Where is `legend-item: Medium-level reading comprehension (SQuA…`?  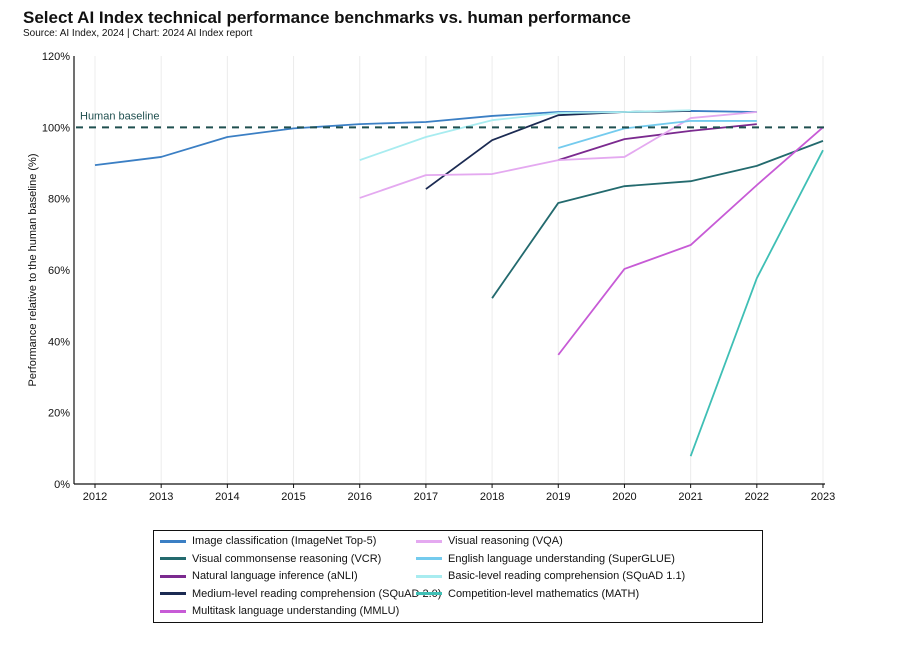 legend-item: Medium-level reading comprehension (SQuA… is located at coordinates (300, 594).